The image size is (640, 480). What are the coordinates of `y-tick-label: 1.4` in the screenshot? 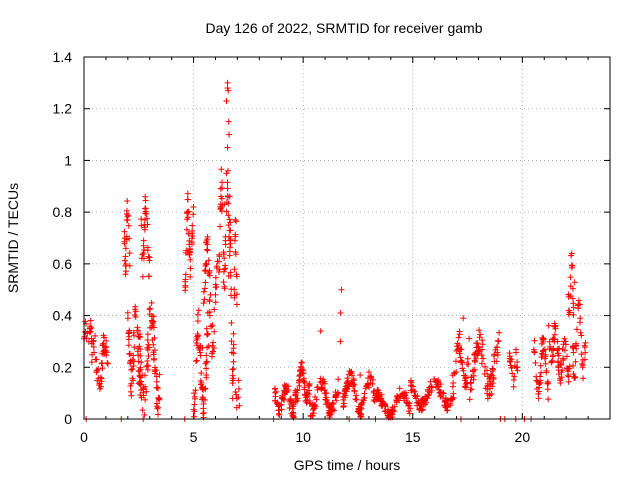 It's located at (63, 57).